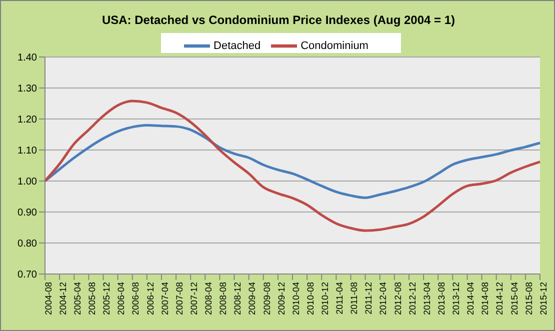 Image resolution: width=555 pixels, height=331 pixels. What do you see at coordinates (441, 299) in the screenshot?
I see `x-tick-label: 2013-08` at bounding box center [441, 299].